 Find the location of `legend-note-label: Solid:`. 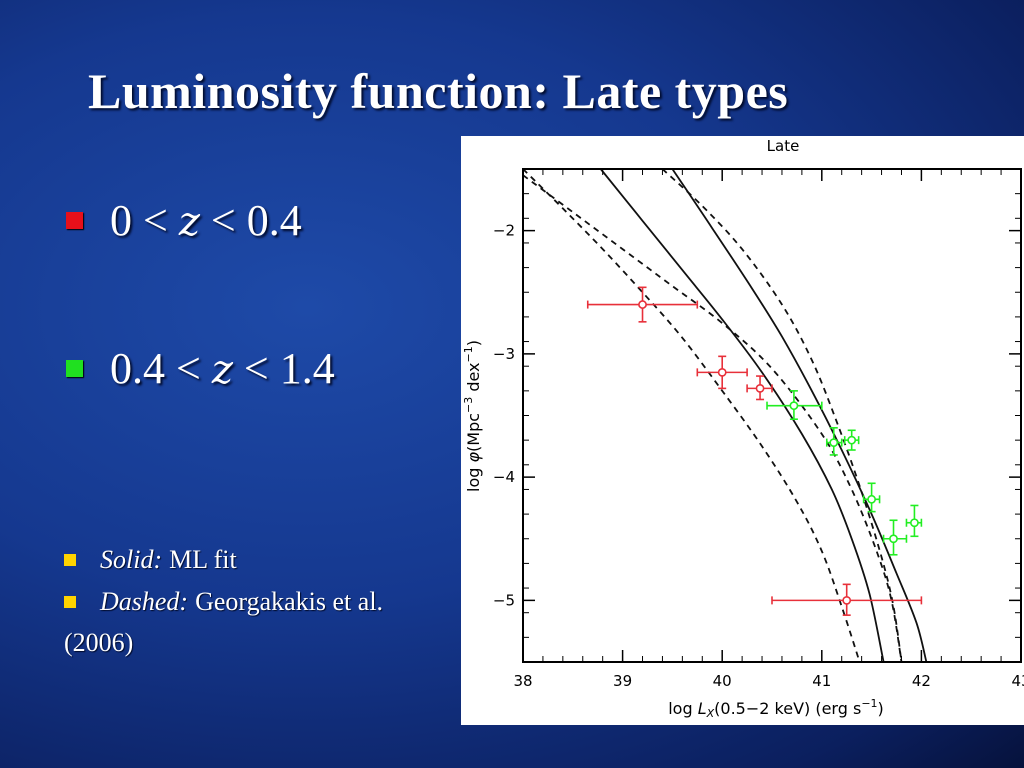

legend-note-label: Solid: is located at coordinates (131, 559).